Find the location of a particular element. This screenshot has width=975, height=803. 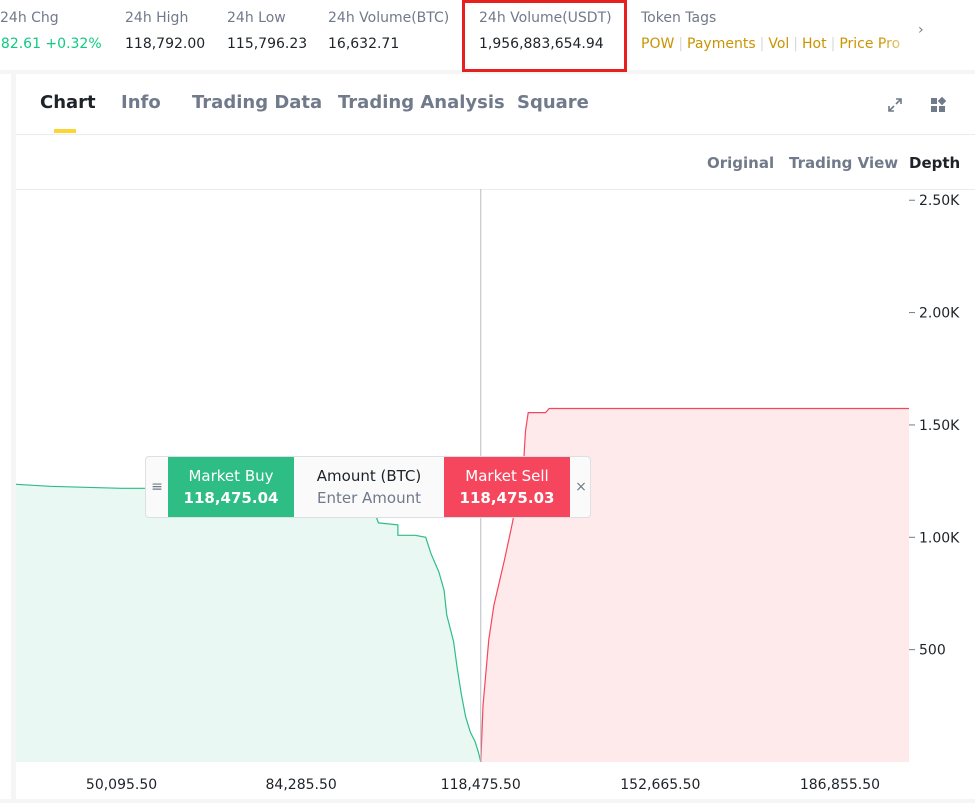

market-buy-button: Market Buy 118,475.04 is located at coordinates (231, 487).